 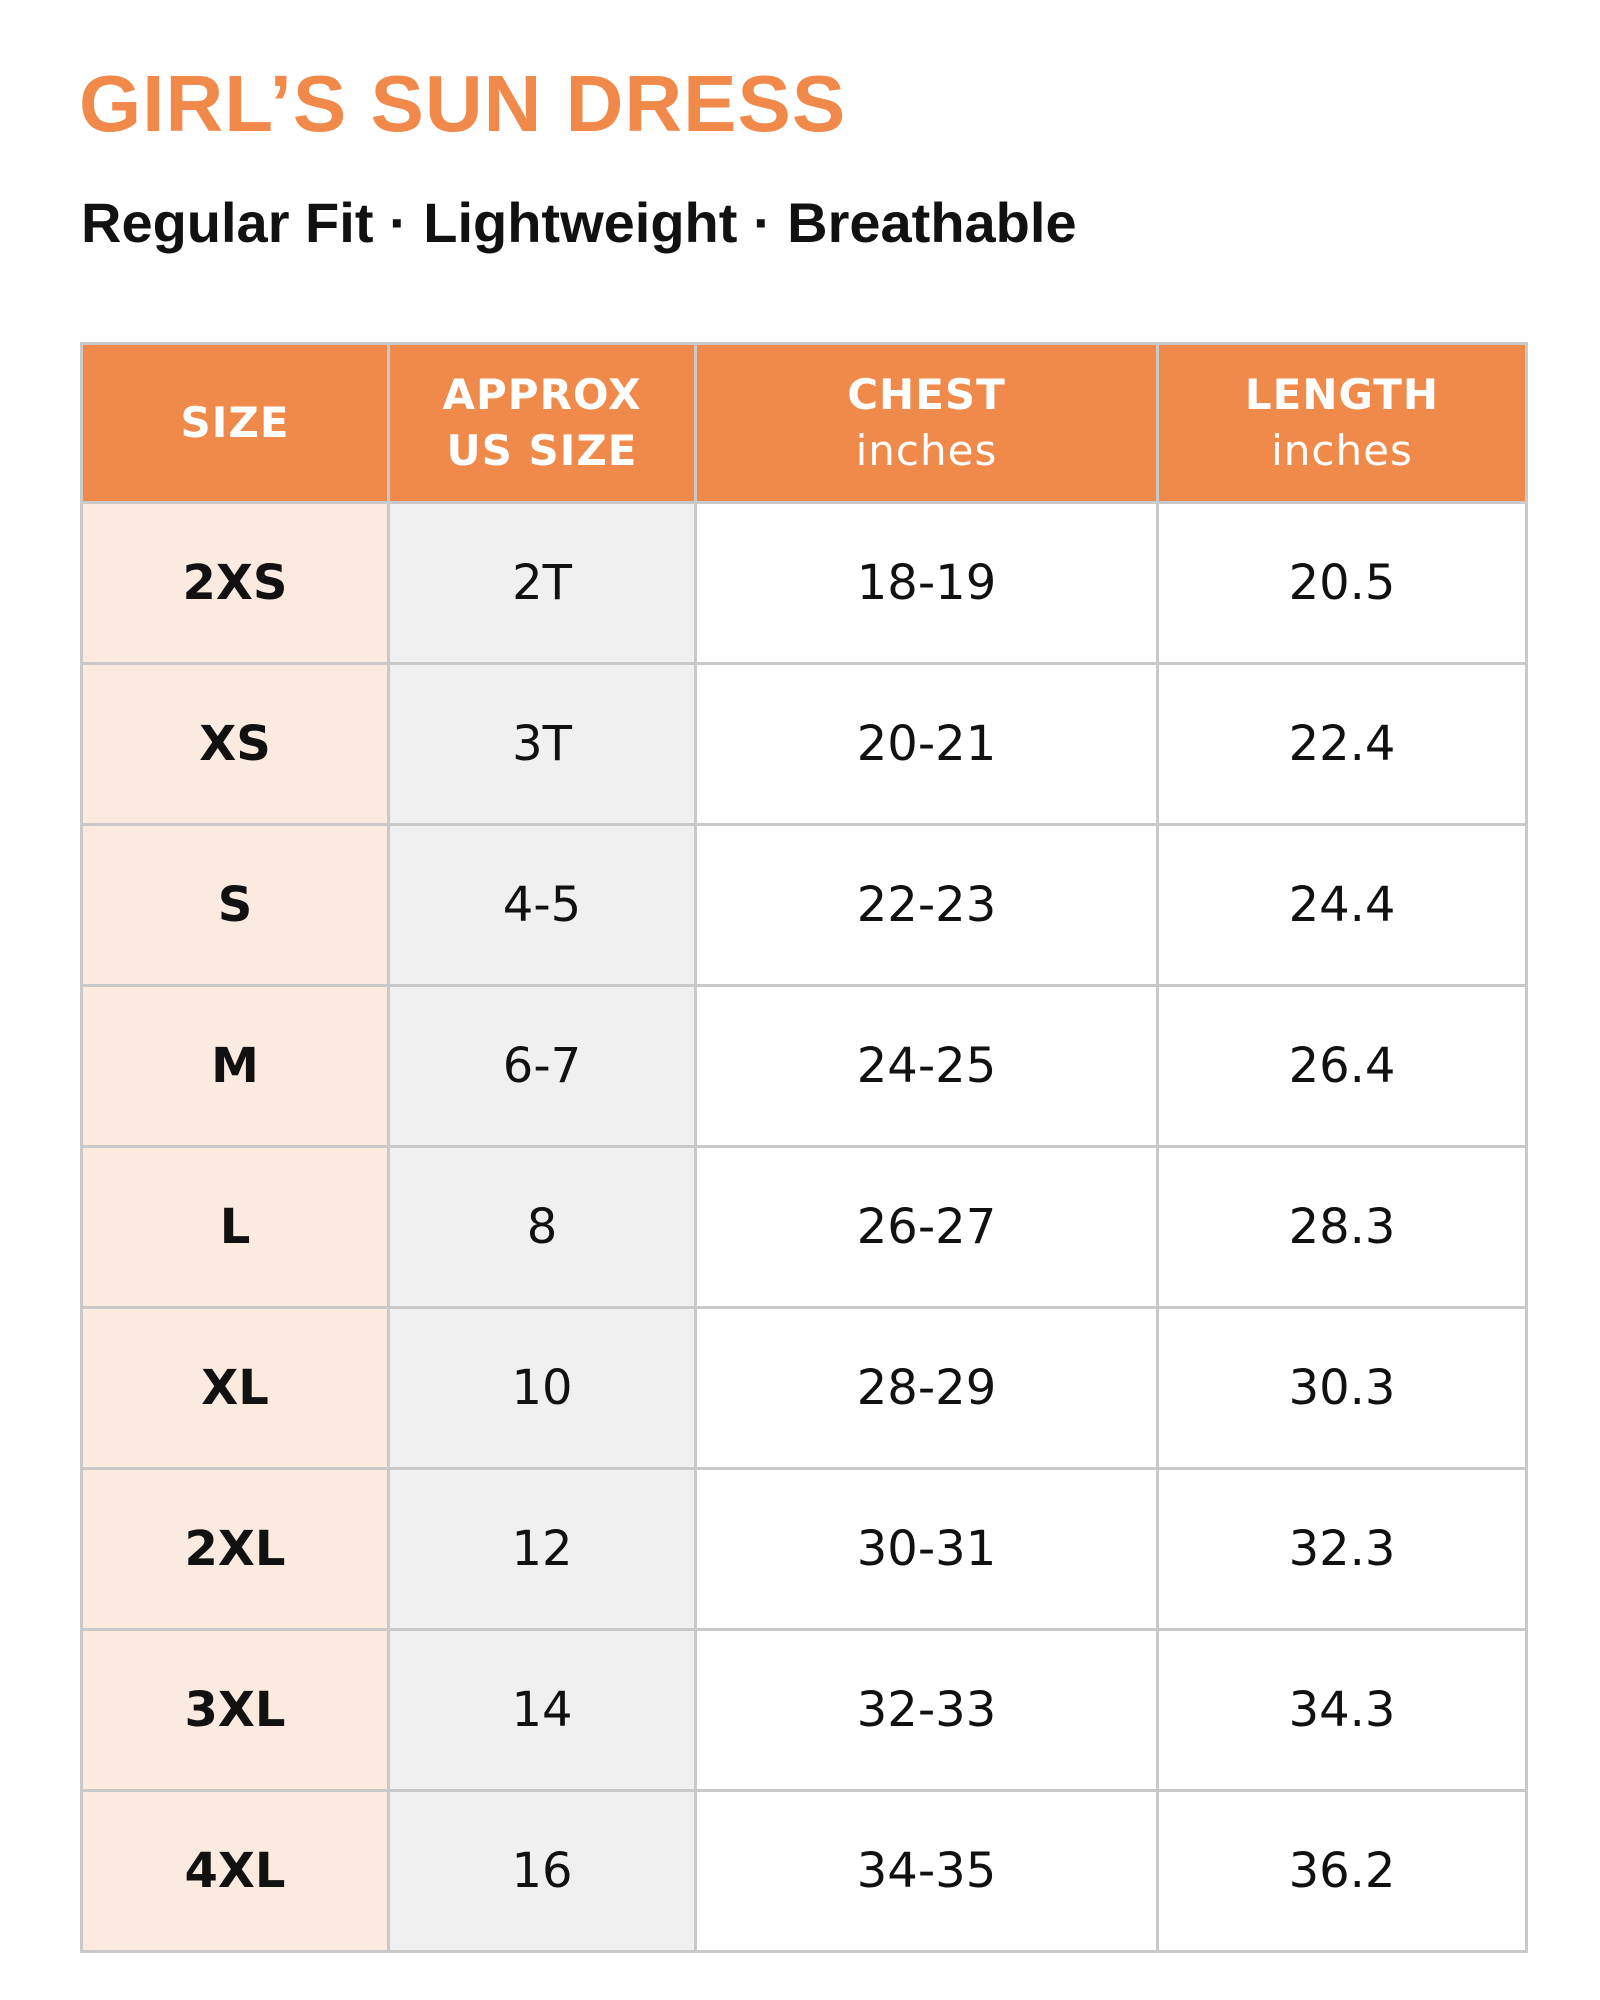 What do you see at coordinates (1342, 744) in the screenshot?
I see `table-cell: 22.4` at bounding box center [1342, 744].